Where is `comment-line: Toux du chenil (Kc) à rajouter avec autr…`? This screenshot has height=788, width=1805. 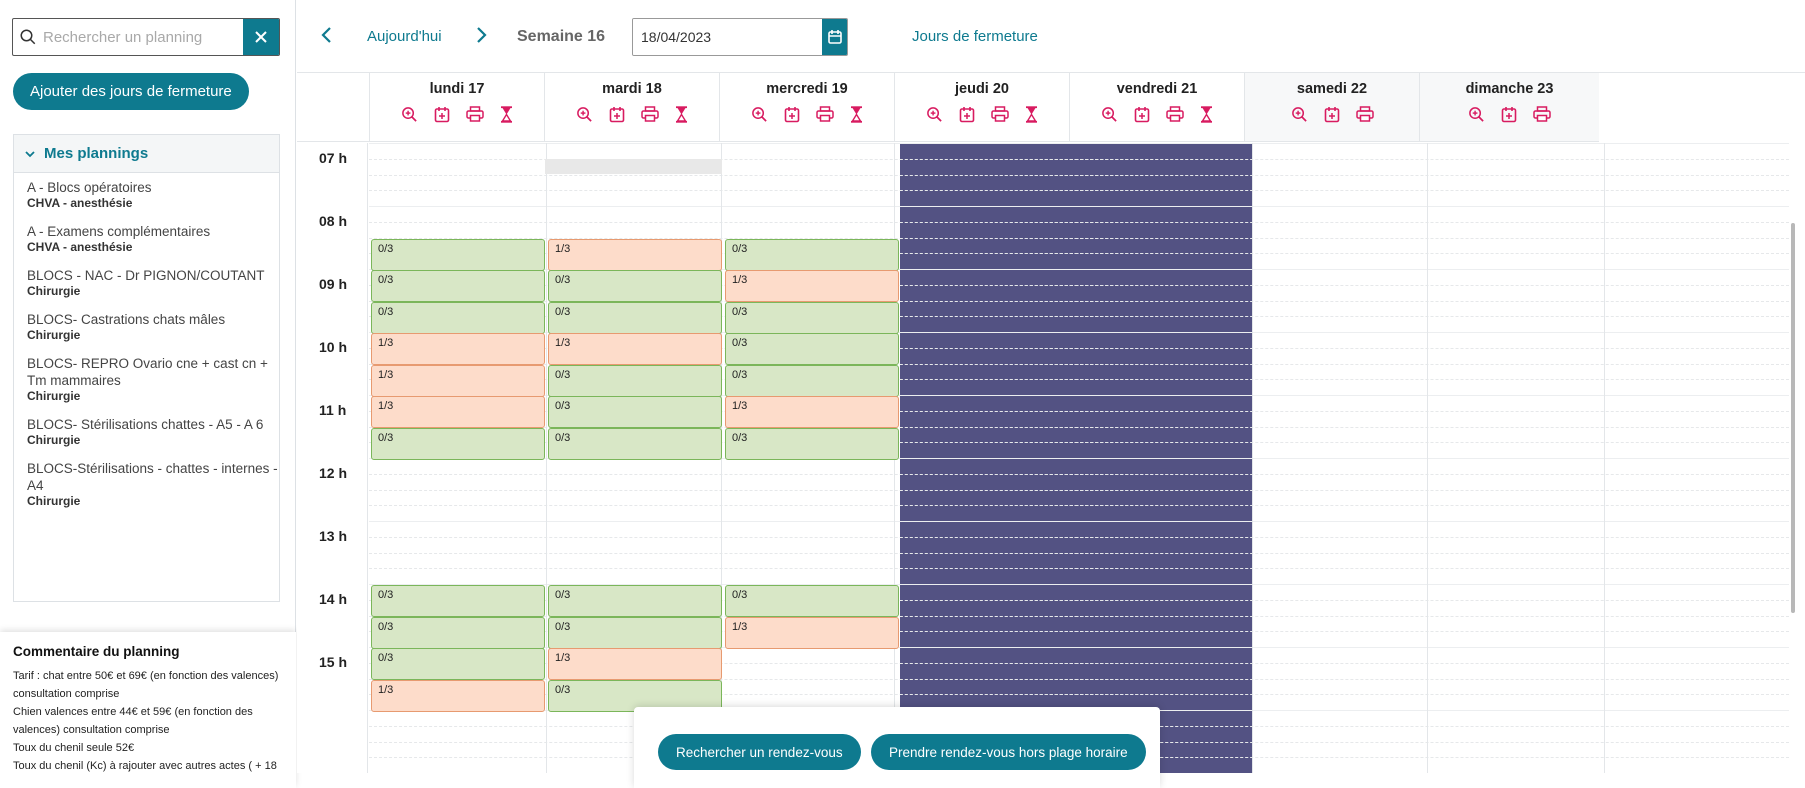
comment-line: Toux du chenil (Kc) à rajouter avec autr… is located at coordinates (145, 766).